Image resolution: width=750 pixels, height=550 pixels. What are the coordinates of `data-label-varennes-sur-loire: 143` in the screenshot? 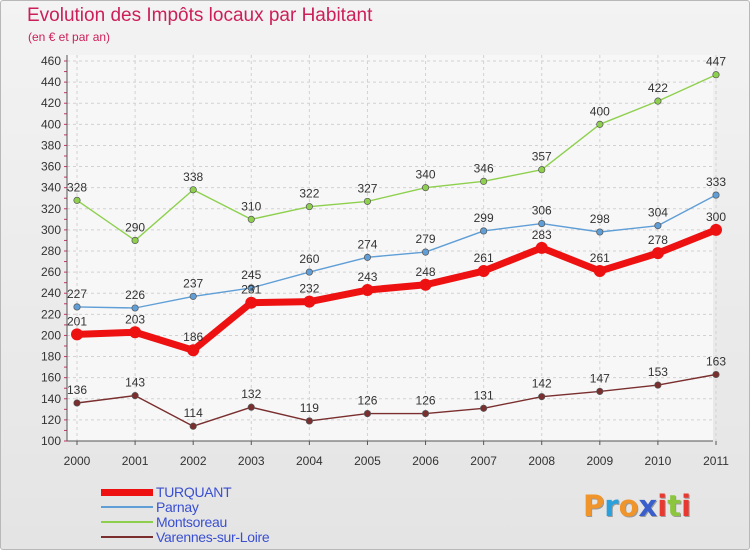 It's located at (135, 383).